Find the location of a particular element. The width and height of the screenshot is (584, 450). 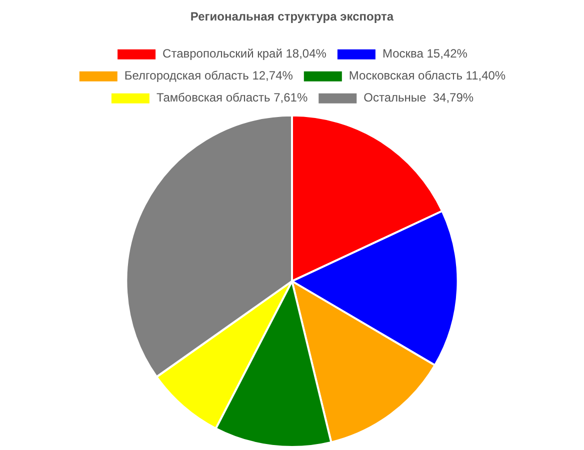

legend-label: Остальные 34,79% is located at coordinates (419, 97).